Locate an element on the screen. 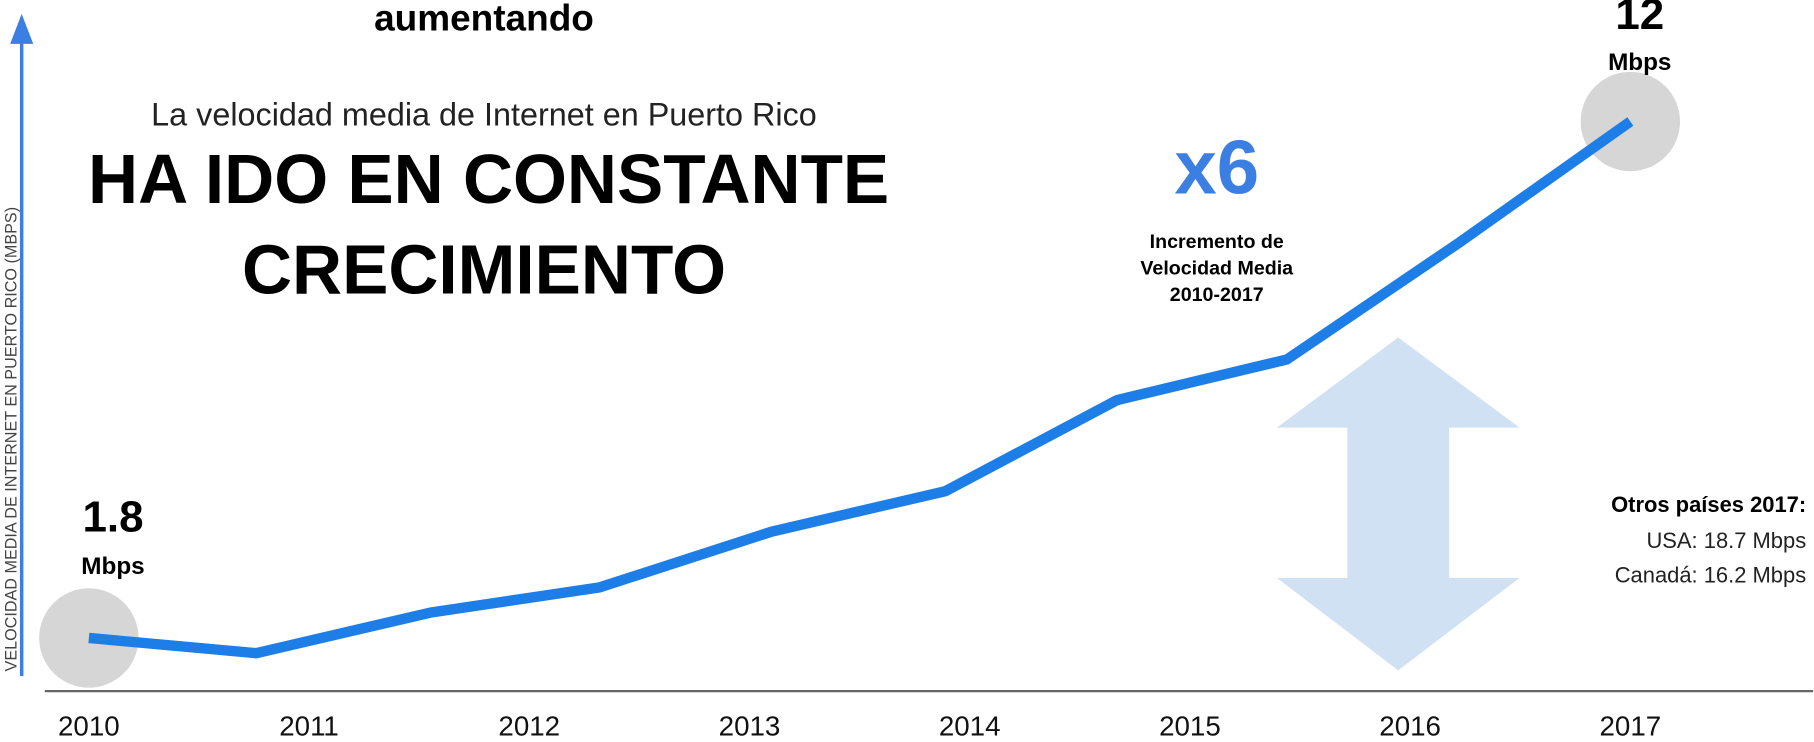 The width and height of the screenshot is (1814, 742). data-label: 1.8 is located at coordinates (112, 517).